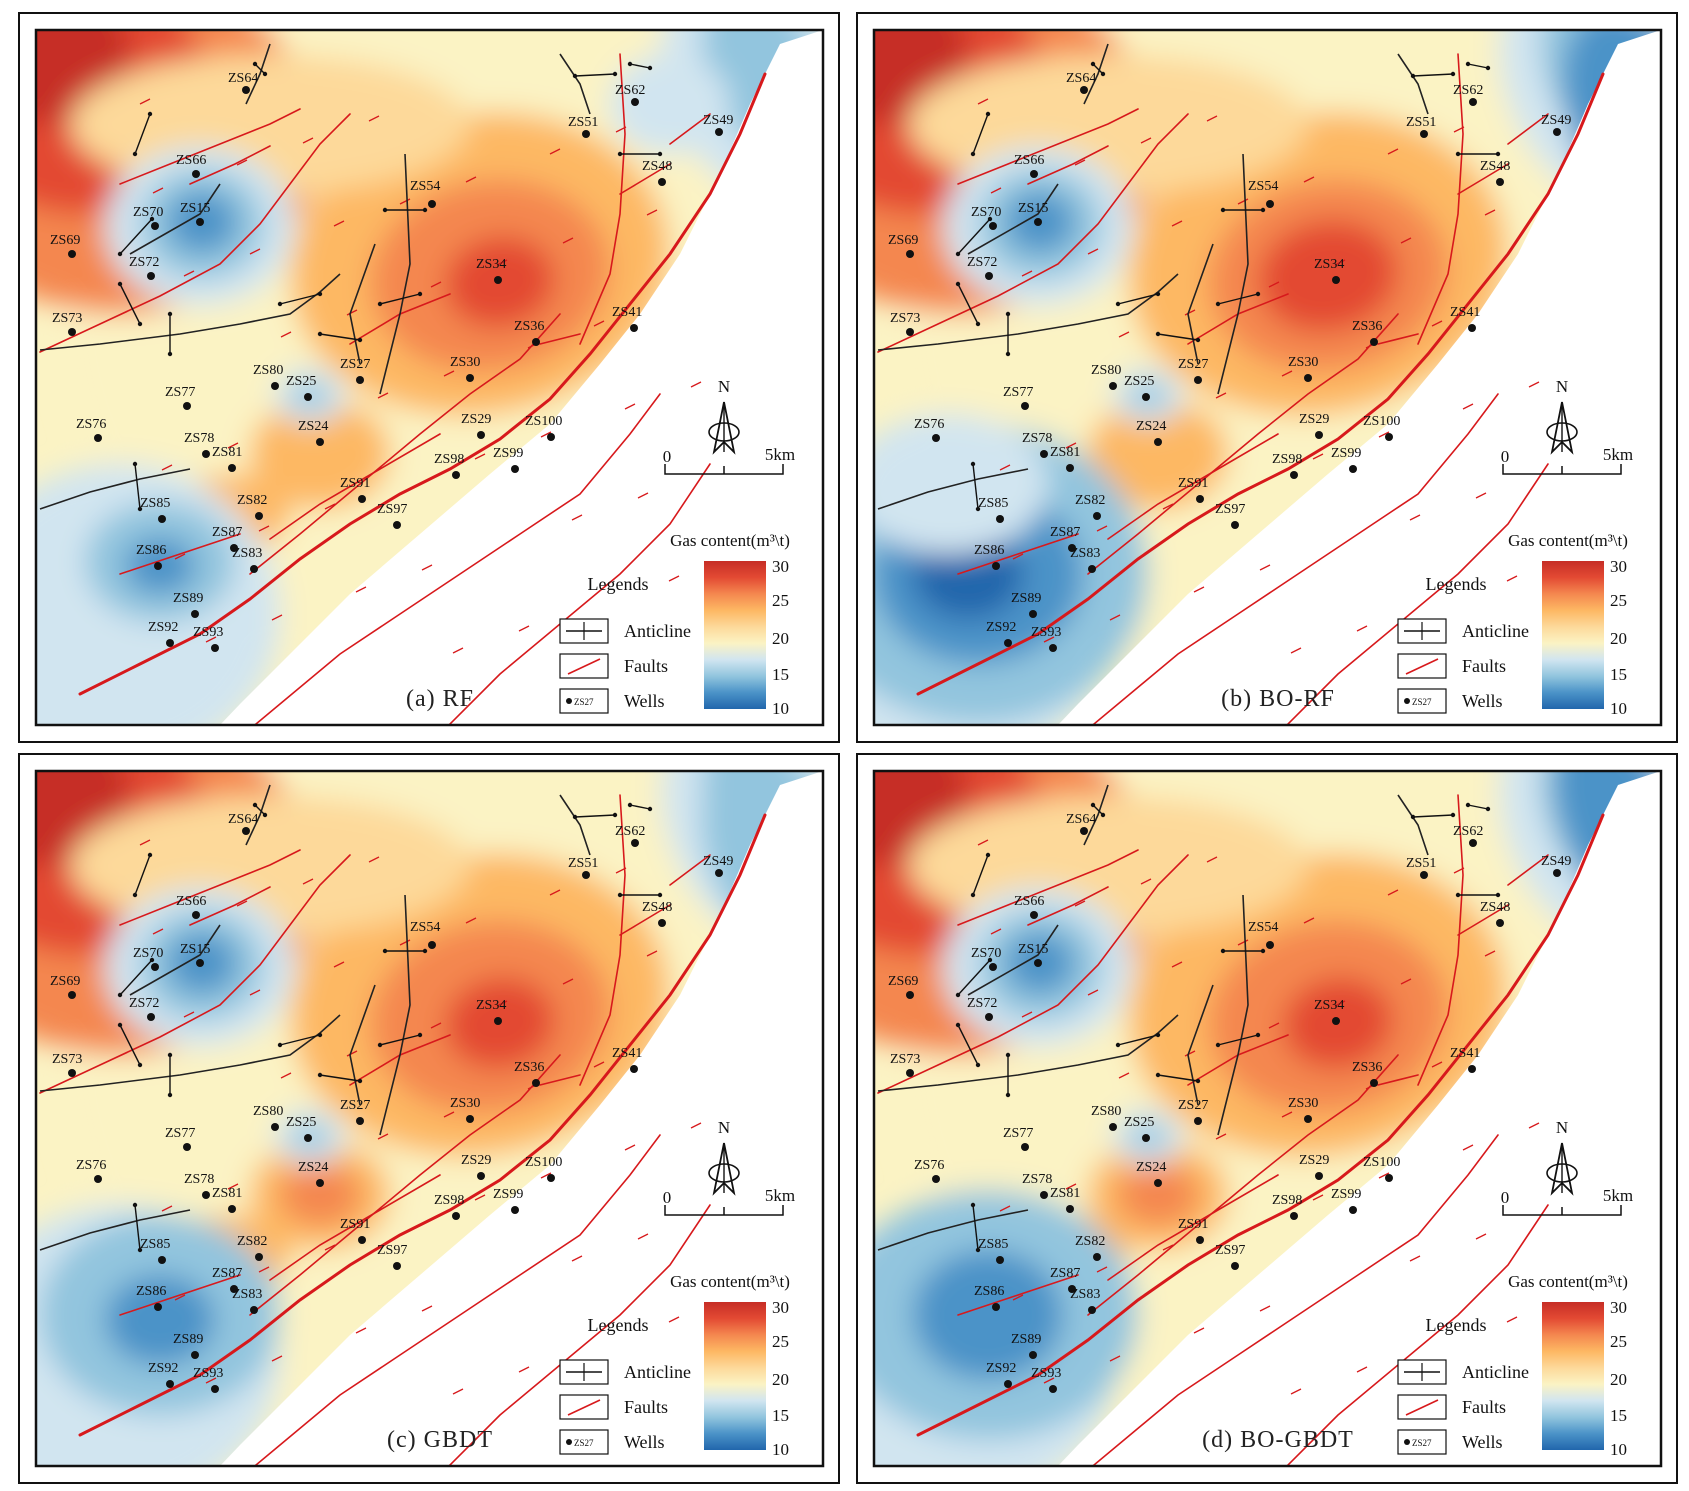 The height and width of the screenshot is (1491, 1689). Describe the element at coordinates (151, 1291) in the screenshot. I see `well-label: ZS86` at that location.